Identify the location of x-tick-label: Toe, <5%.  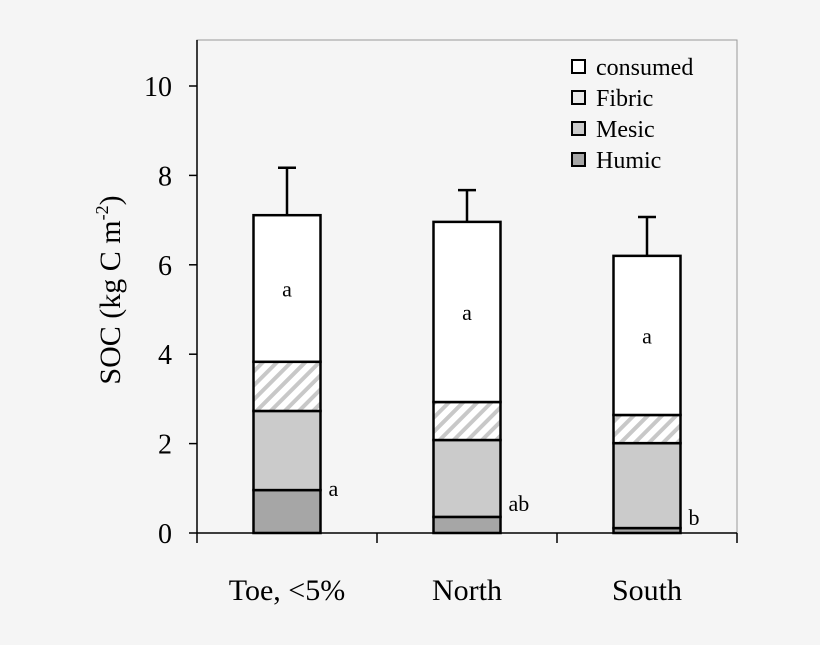
(287, 590).